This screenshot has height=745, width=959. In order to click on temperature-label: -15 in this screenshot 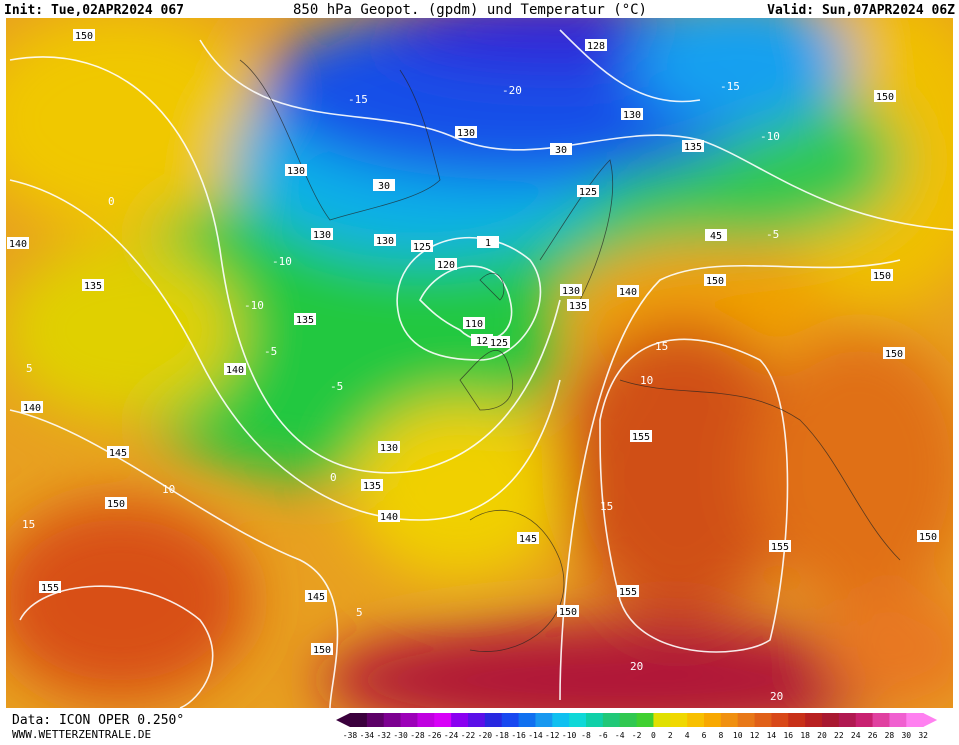, I will do `click(358, 99)`.